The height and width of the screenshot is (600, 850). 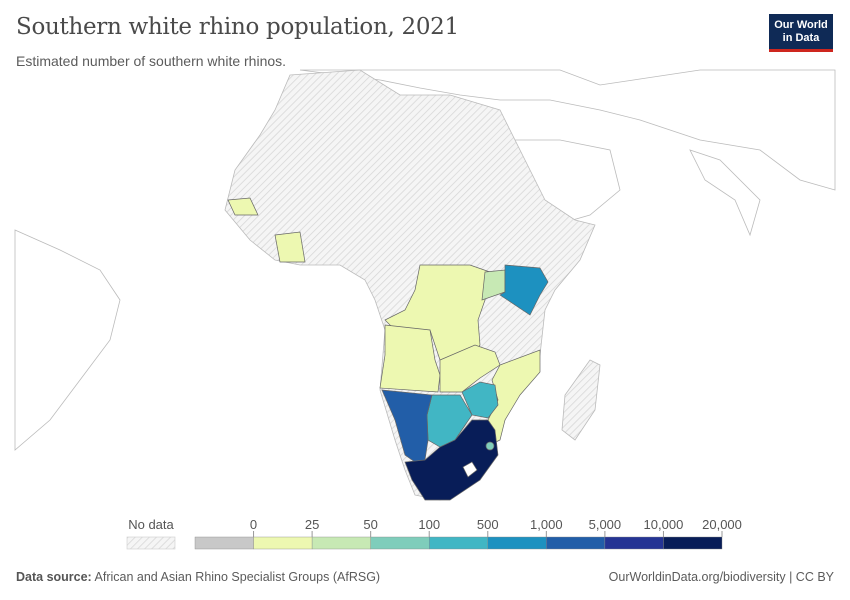 I want to click on legend-tick-label: 10,000, so click(x=663, y=524).